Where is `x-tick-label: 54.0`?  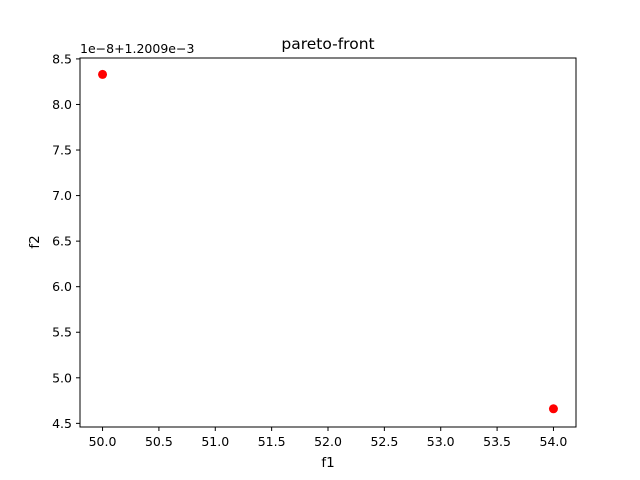 x-tick-label: 54.0 is located at coordinates (554, 441).